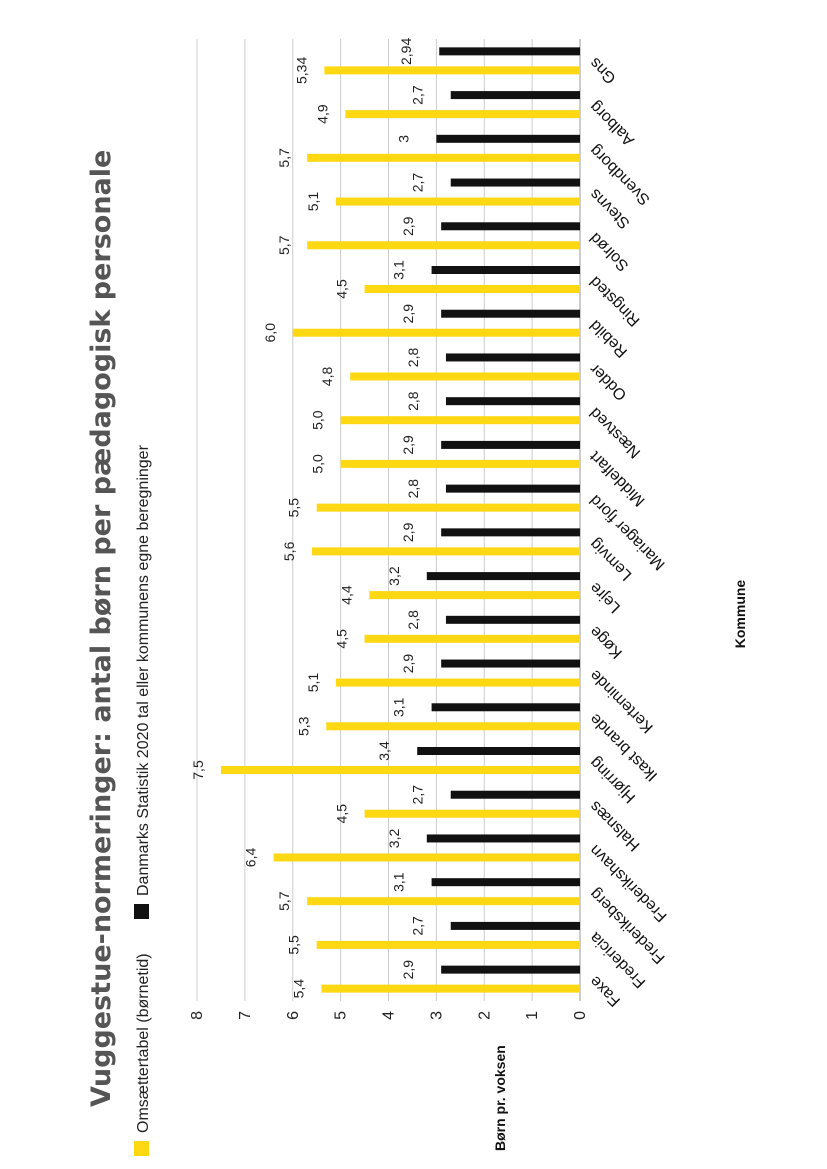 The image size is (827, 1169). Describe the element at coordinates (484, 1015) in the screenshot. I see `y-tick-label: 2` at that location.